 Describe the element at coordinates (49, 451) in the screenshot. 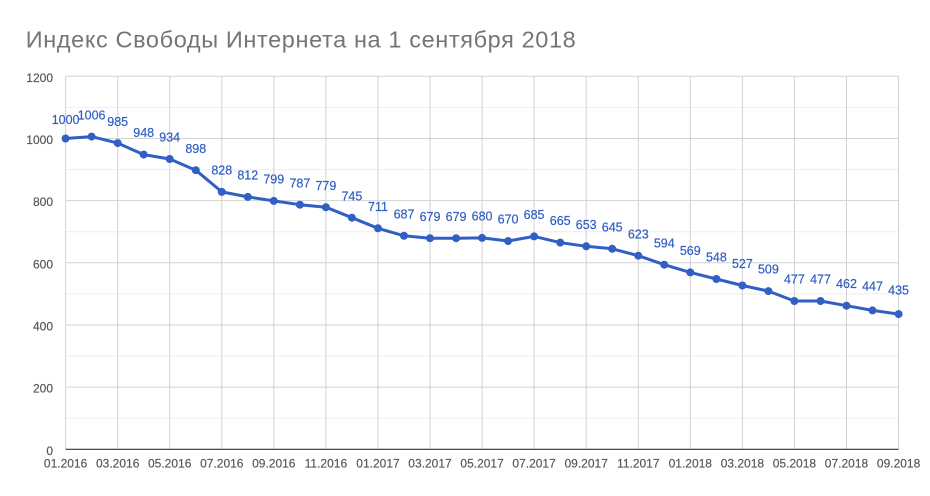

I see `svg-text: 0` at that location.